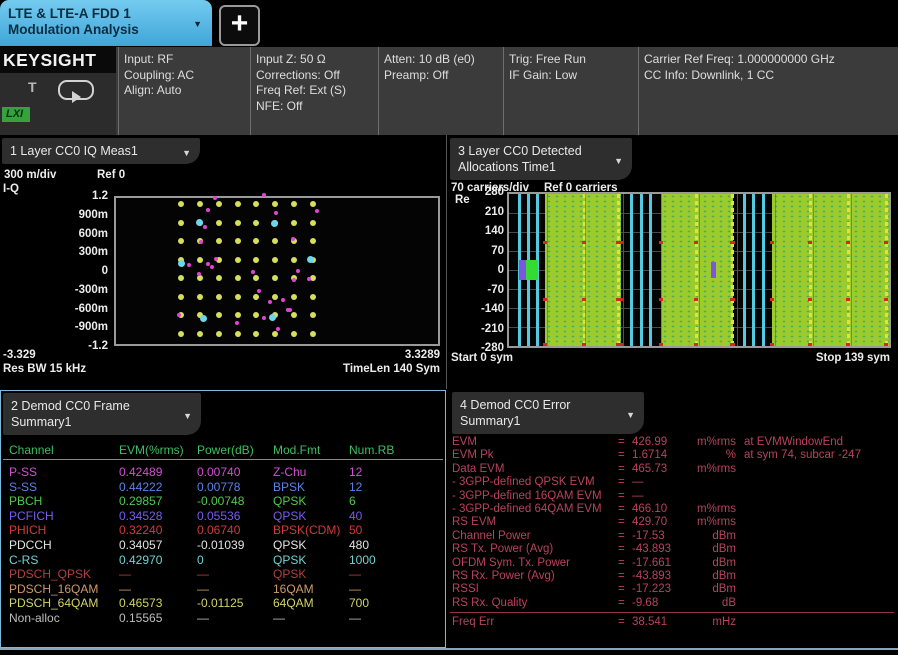 Image resolution: width=898 pixels, height=655 pixels. Describe the element at coordinates (465, 589) in the screenshot. I see `metric-label: RSSI` at that location.